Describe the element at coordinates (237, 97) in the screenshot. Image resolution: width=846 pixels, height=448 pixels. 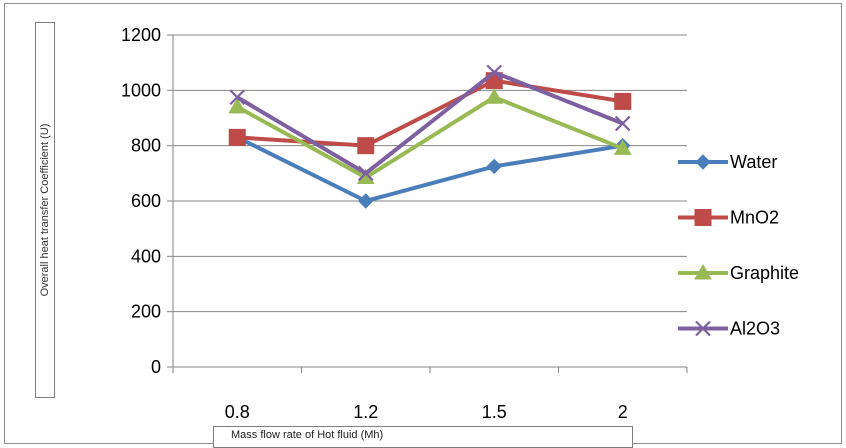
I see `point-Al2O3-0.8` at that location.